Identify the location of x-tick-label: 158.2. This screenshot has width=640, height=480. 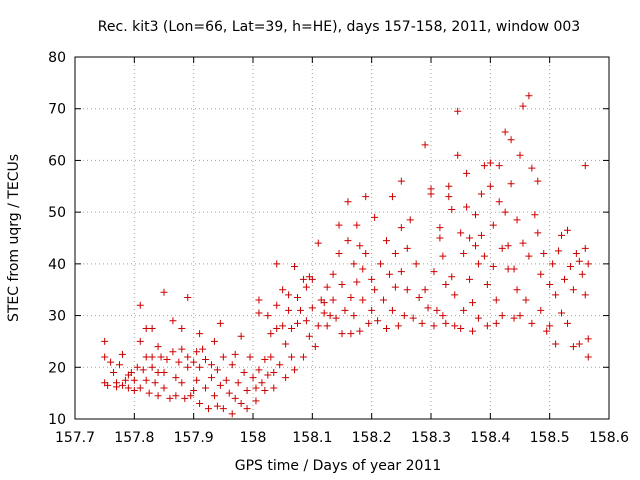
(372, 438).